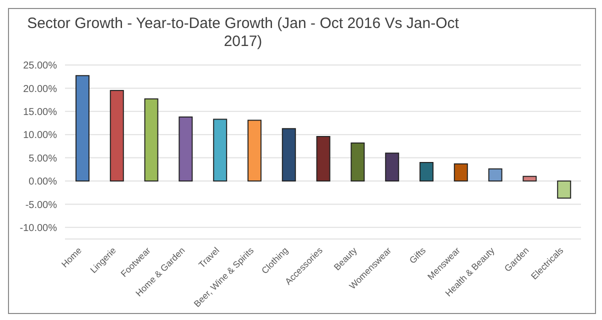 The width and height of the screenshot is (602, 320). What do you see at coordinates (39, 228) in the screenshot?
I see `y-tick-label: -10.00%` at bounding box center [39, 228].